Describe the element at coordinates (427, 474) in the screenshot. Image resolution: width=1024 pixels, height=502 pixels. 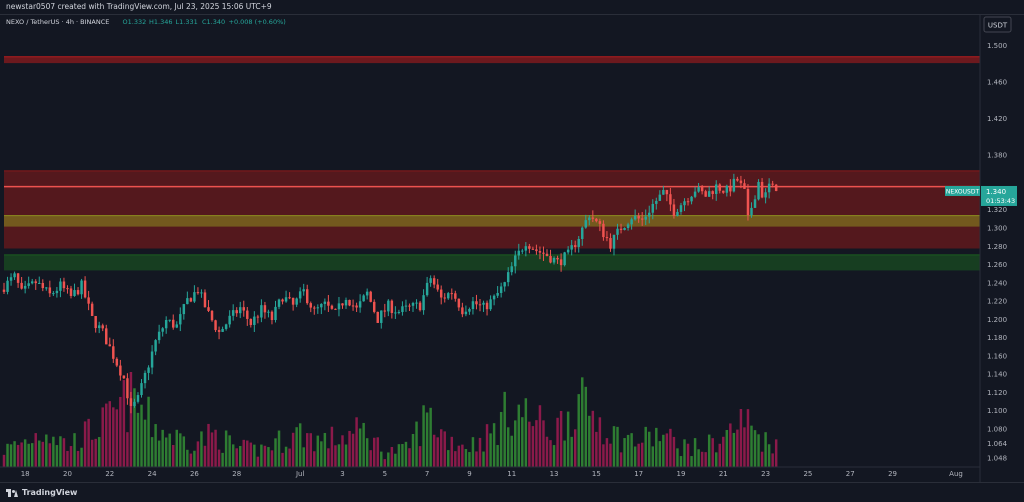
I see `x-tick-9: 7` at that location.